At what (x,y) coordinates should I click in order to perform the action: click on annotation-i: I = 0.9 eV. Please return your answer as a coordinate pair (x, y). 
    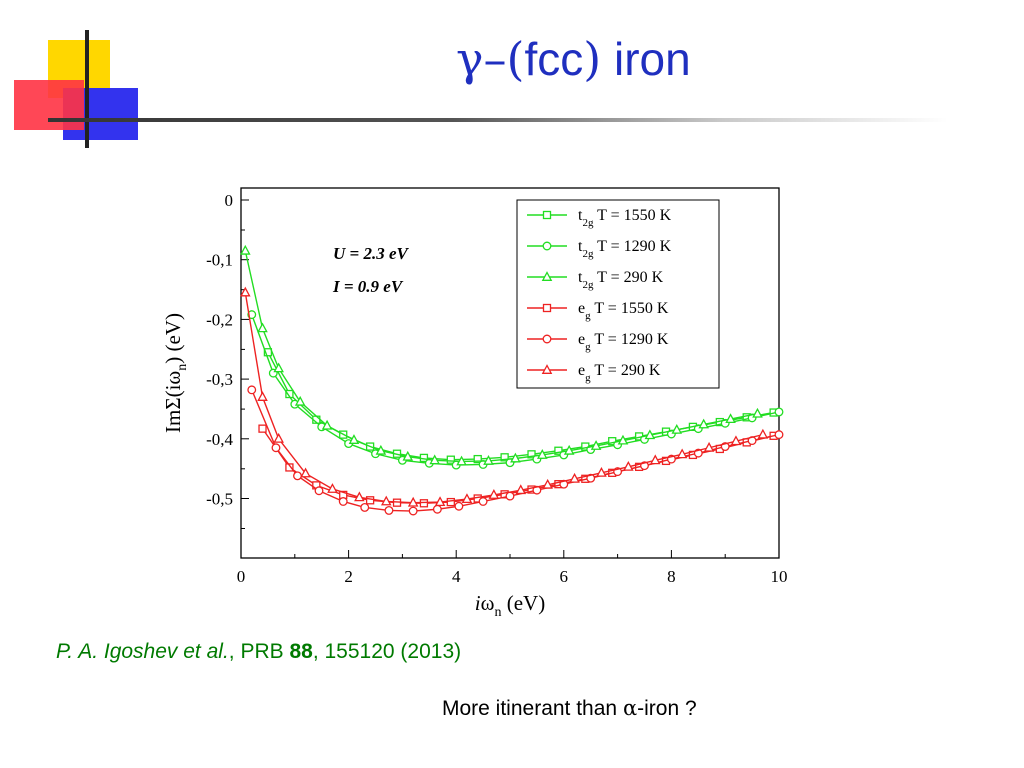
    Looking at the image, I should click on (368, 286).